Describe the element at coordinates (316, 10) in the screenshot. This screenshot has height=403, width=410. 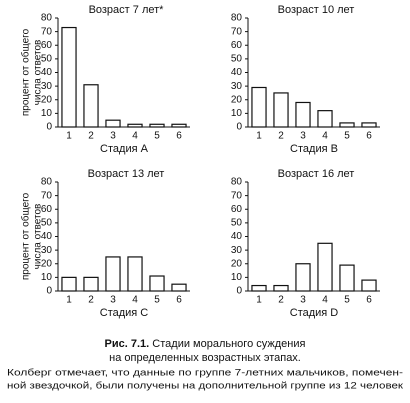
I see `chart-title: Возраст 10 лет` at that location.